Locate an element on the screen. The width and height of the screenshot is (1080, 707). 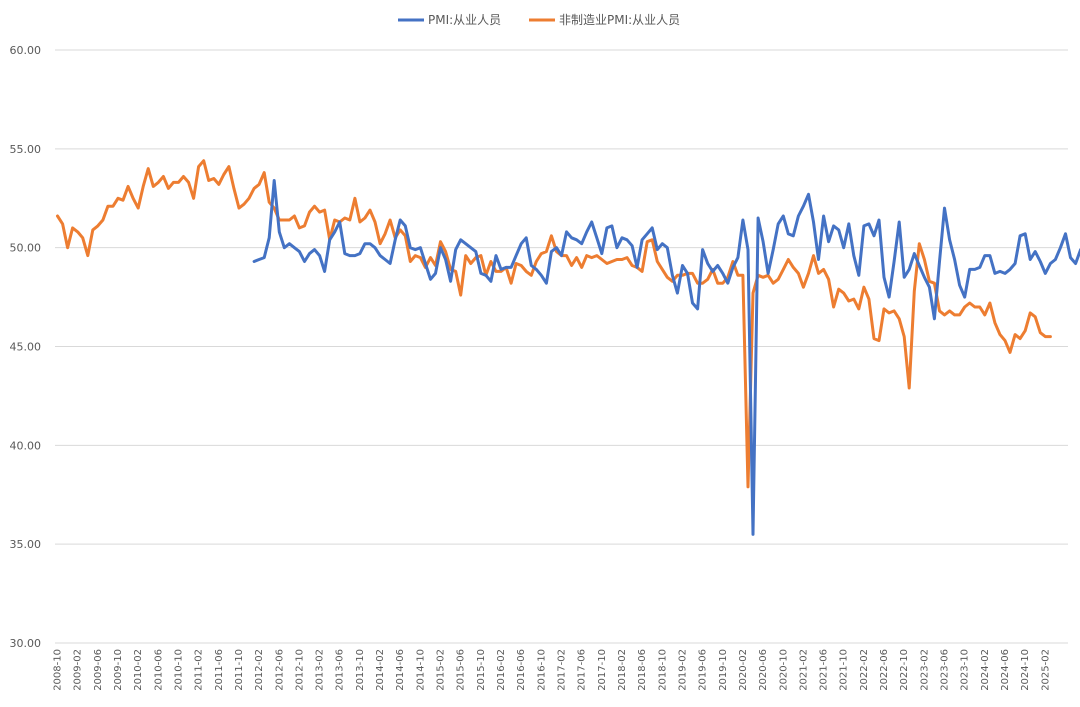
y-tick-label: 30.00 is located at coordinates (26, 643).